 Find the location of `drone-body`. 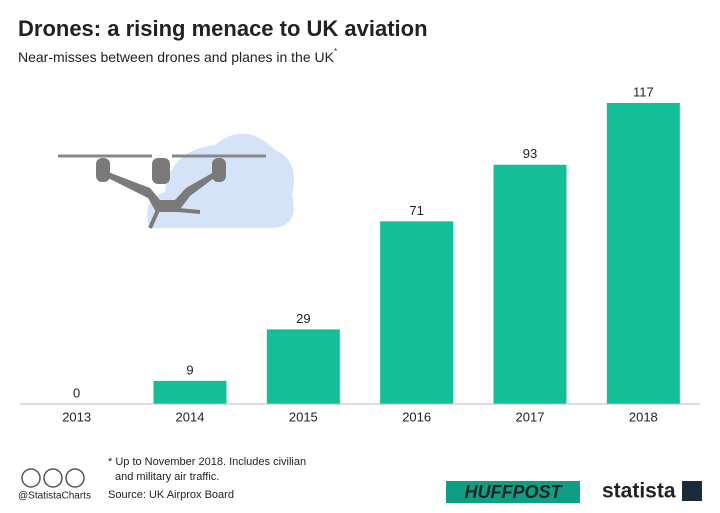

drone-body is located at coordinates (161, 192).